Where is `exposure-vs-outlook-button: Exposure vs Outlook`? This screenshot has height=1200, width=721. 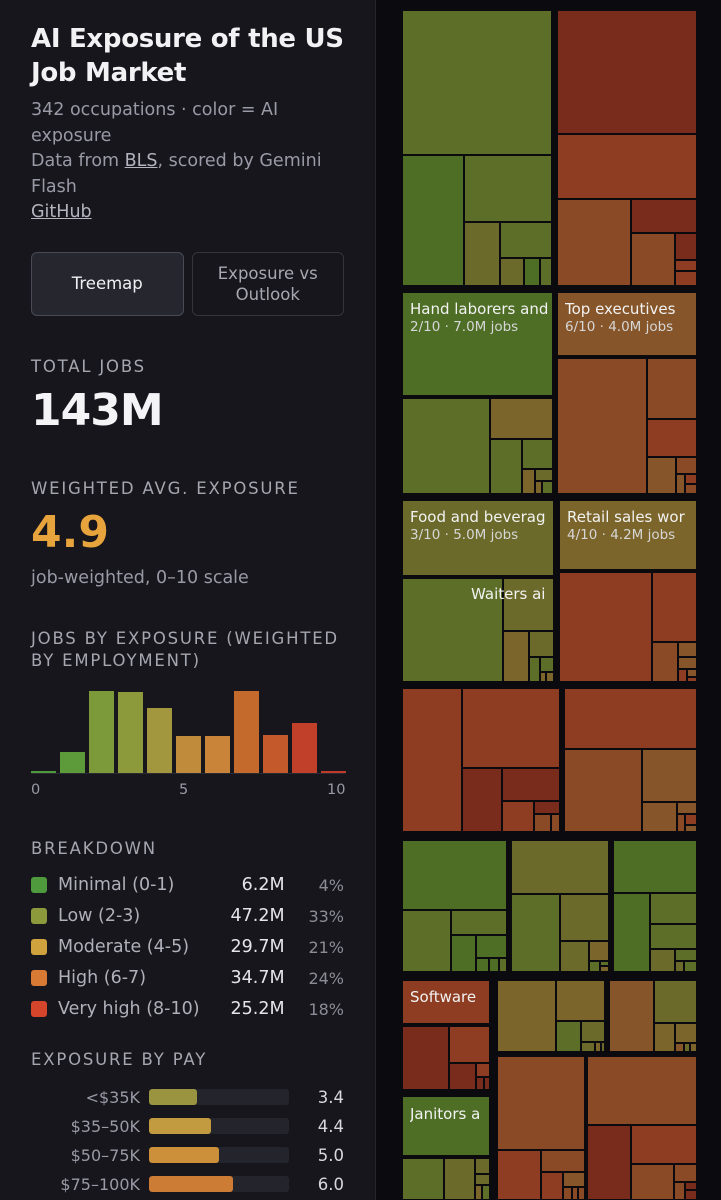
exposure-vs-outlook-button: Exposure vs Outlook is located at coordinates (267, 283).